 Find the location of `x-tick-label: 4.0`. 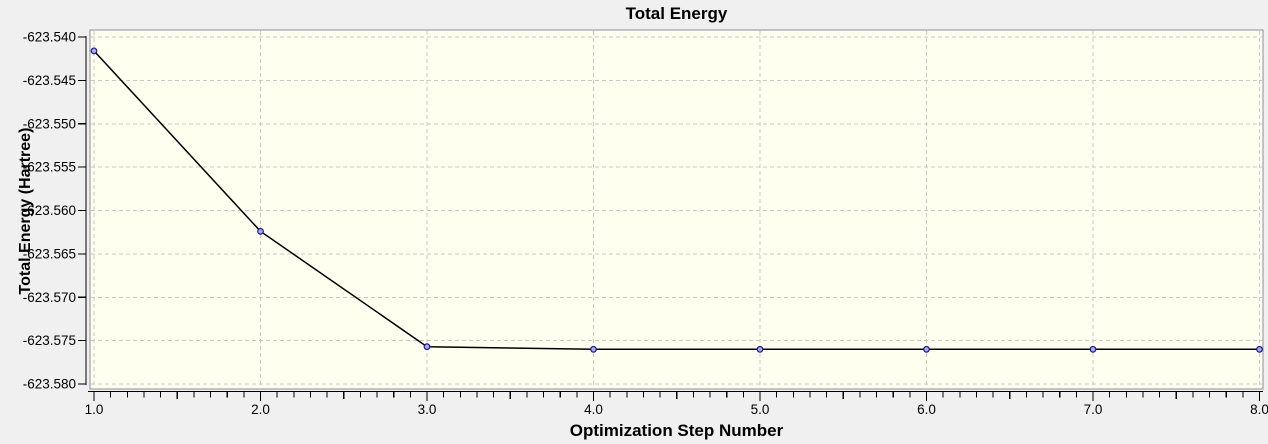

x-tick-label: 4.0 is located at coordinates (593, 409).